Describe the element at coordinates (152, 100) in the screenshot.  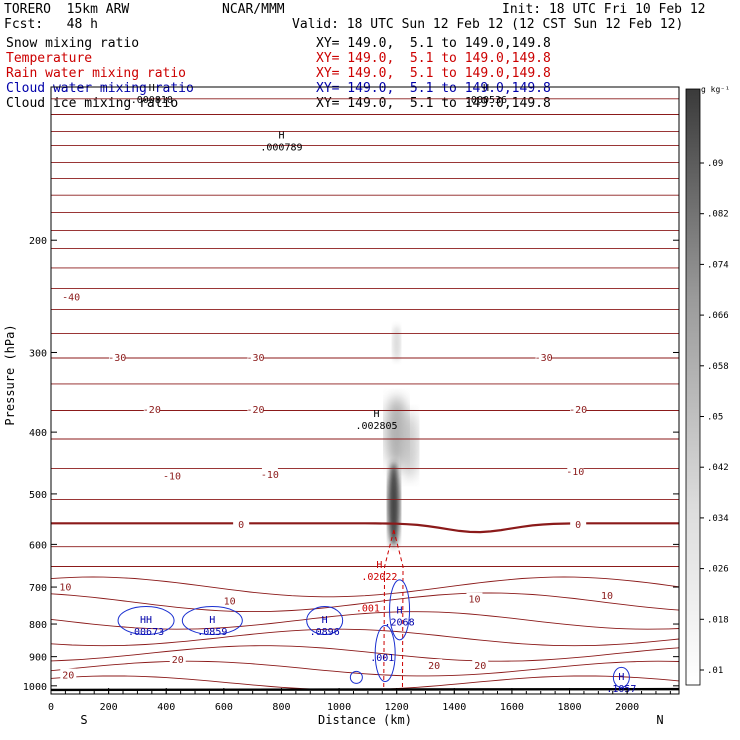
I see `extremum-value: .000810` at that location.